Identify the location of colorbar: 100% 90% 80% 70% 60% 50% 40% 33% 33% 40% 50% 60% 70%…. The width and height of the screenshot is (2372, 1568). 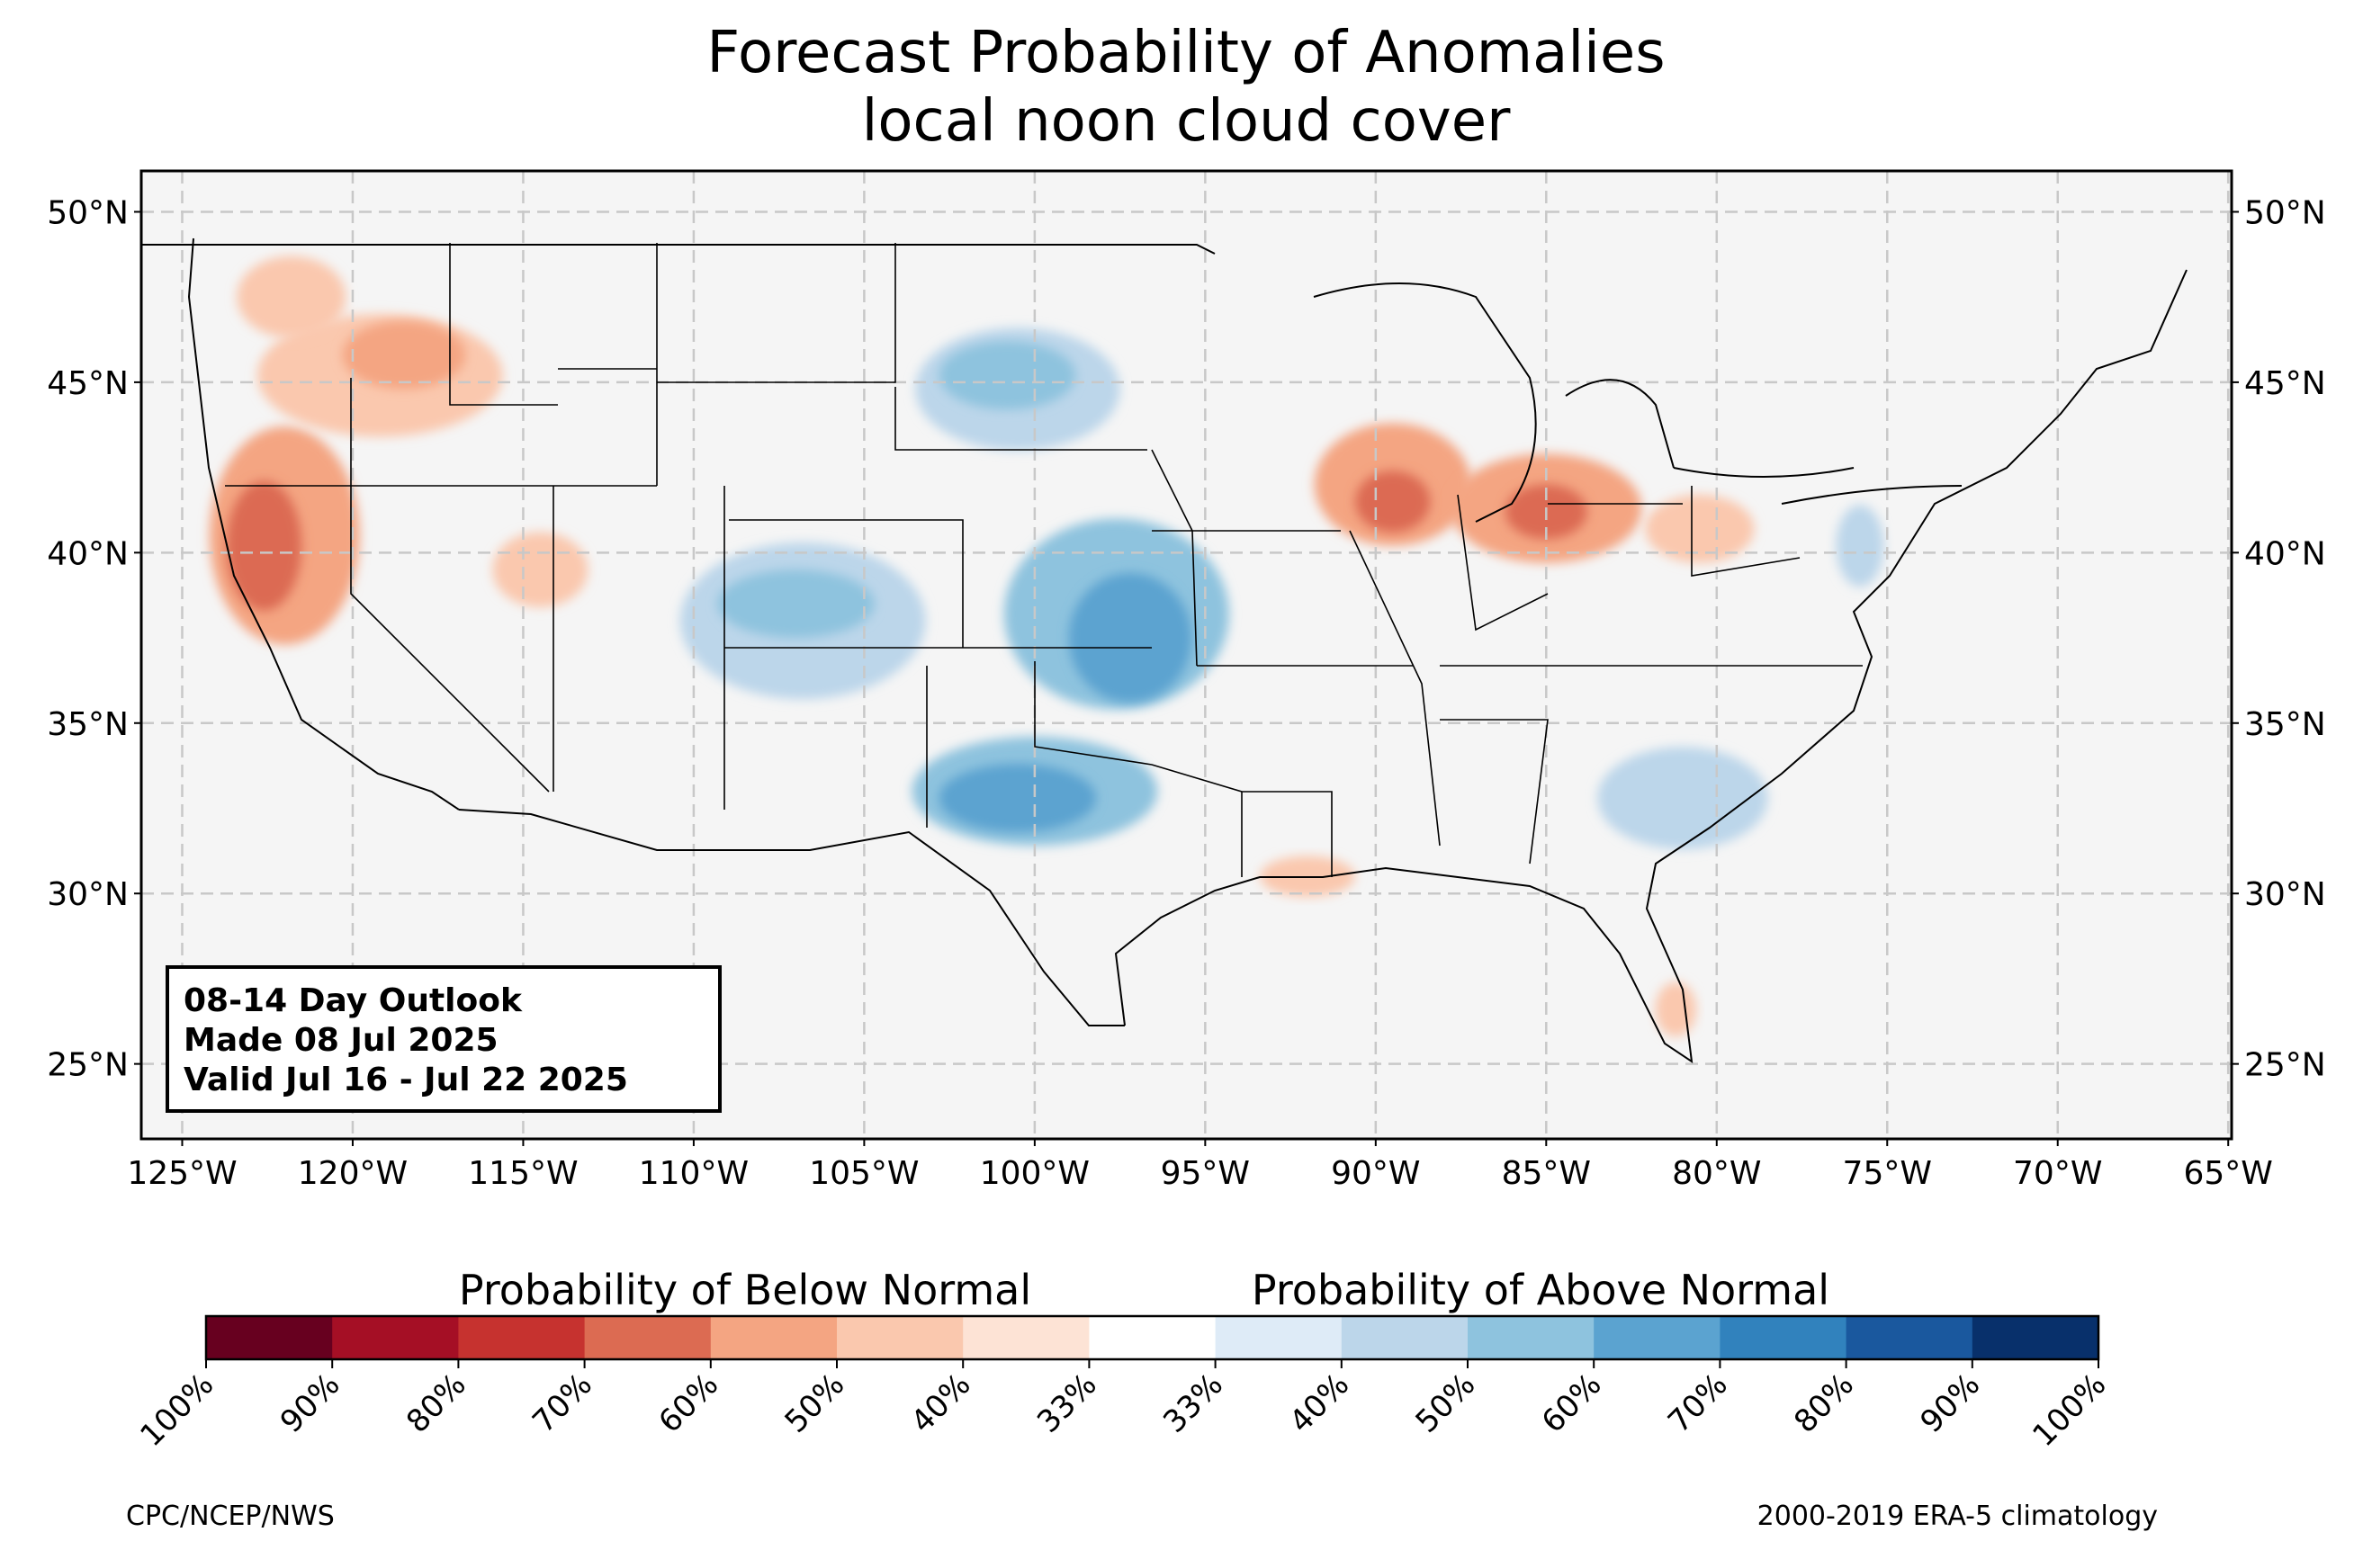
(1123, 1384).